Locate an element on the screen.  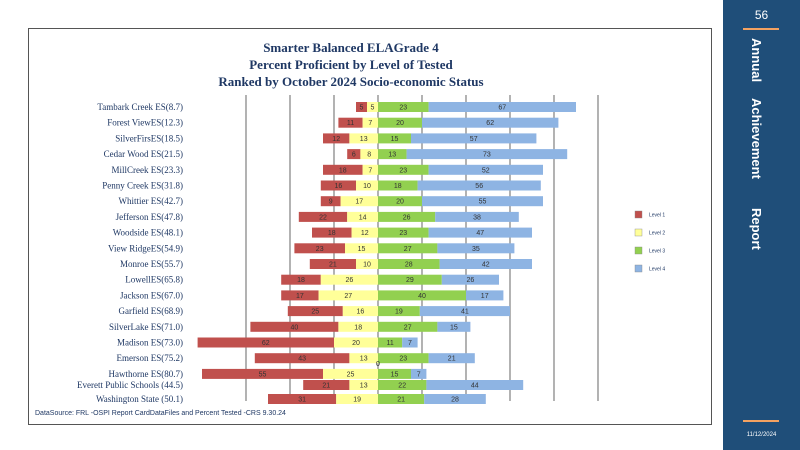
category-label: Monroe ES(55.7) is located at coordinates (151, 264).